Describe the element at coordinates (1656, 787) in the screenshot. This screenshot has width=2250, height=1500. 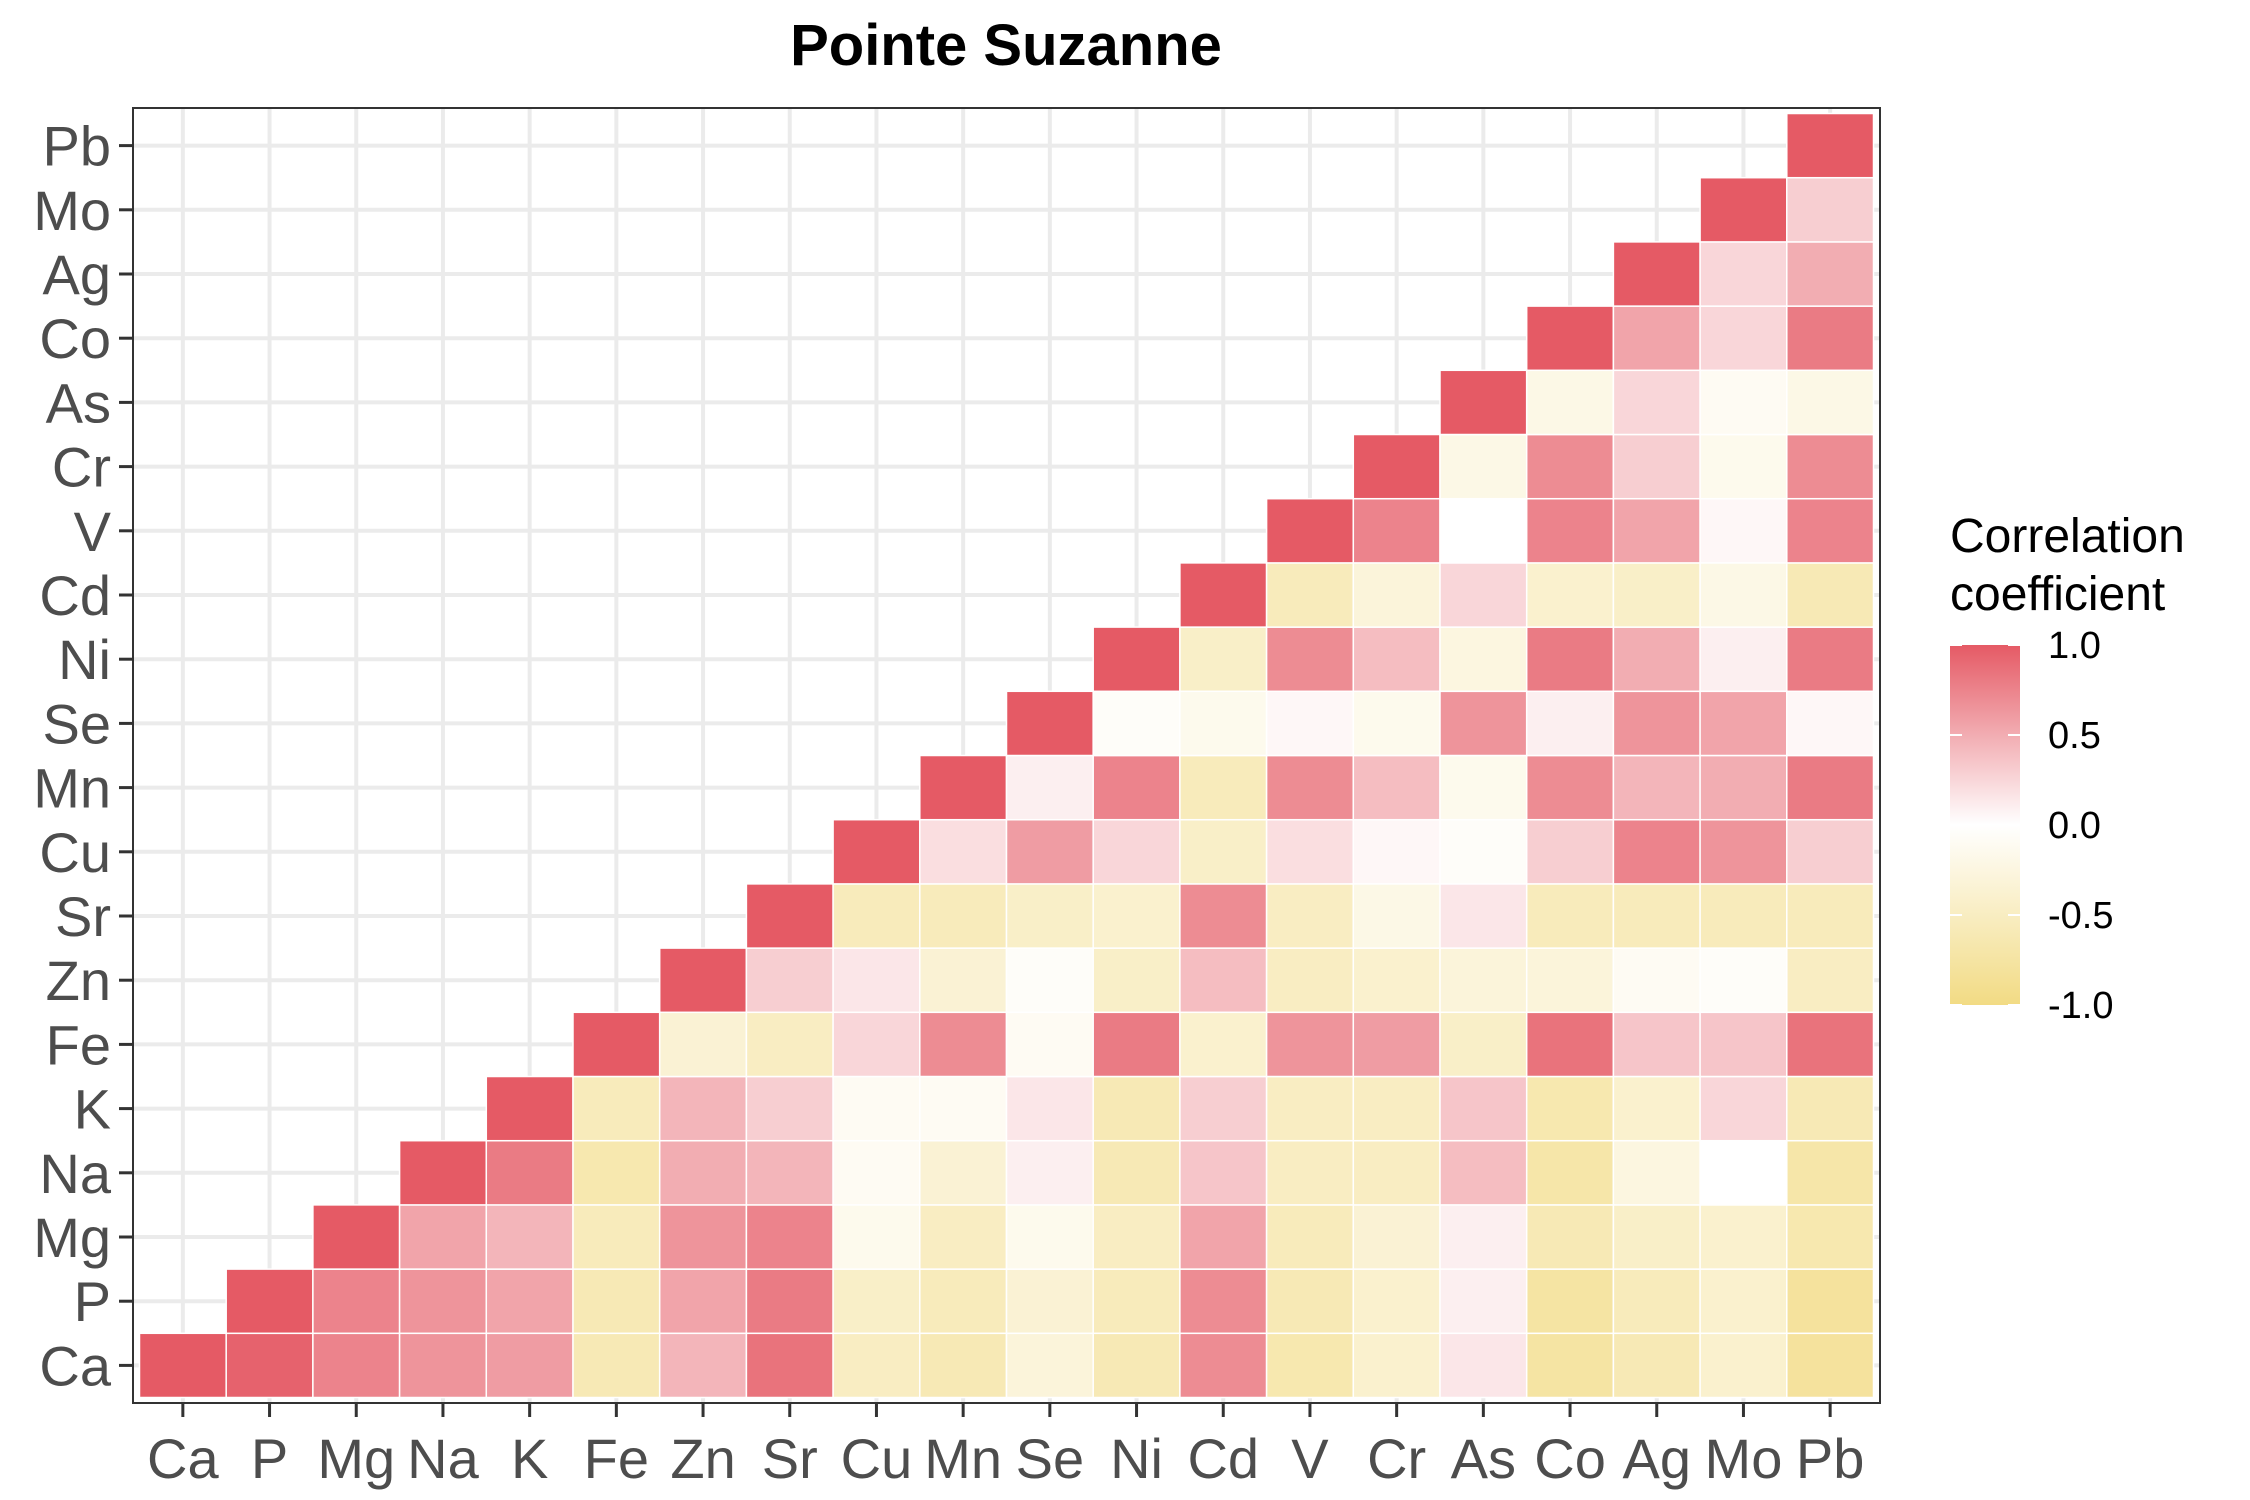
I see `cell-Mn-Ag` at that location.